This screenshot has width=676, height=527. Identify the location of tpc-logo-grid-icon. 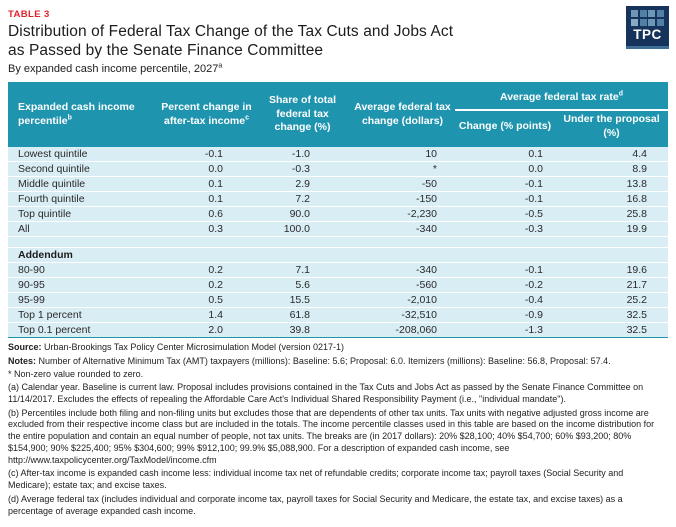
(647, 18).